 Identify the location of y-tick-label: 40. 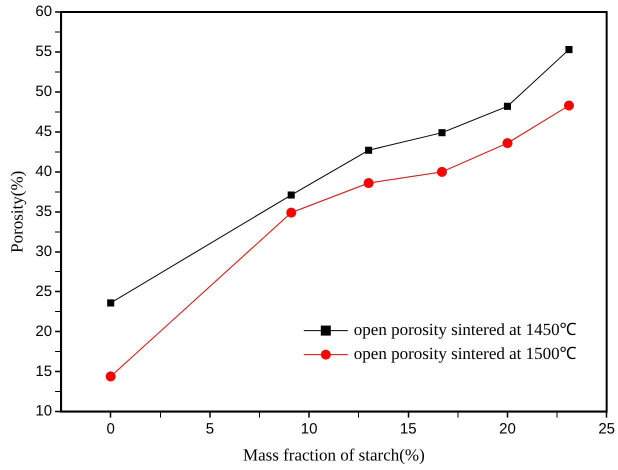
(43, 171).